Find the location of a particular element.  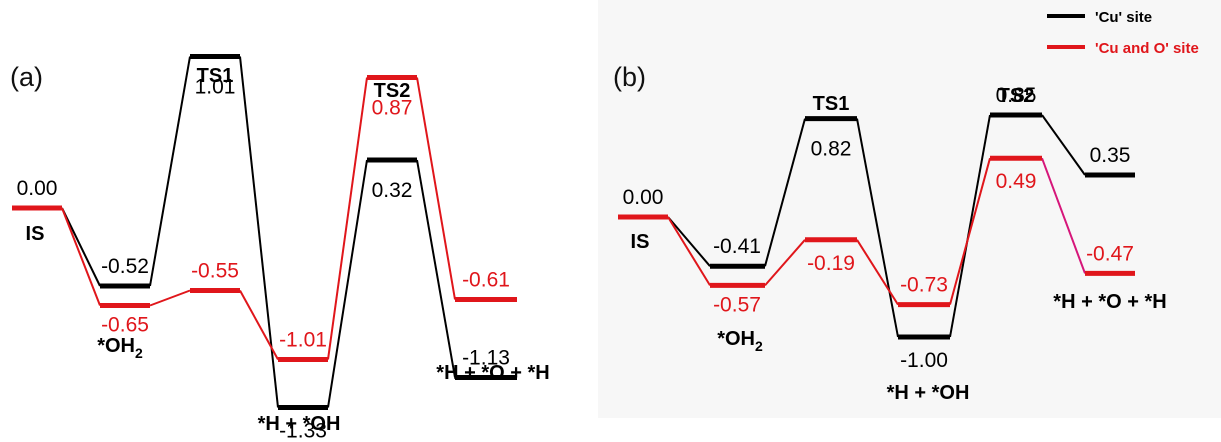

value-label-cu-site-3: -1.00 is located at coordinates (924, 360).